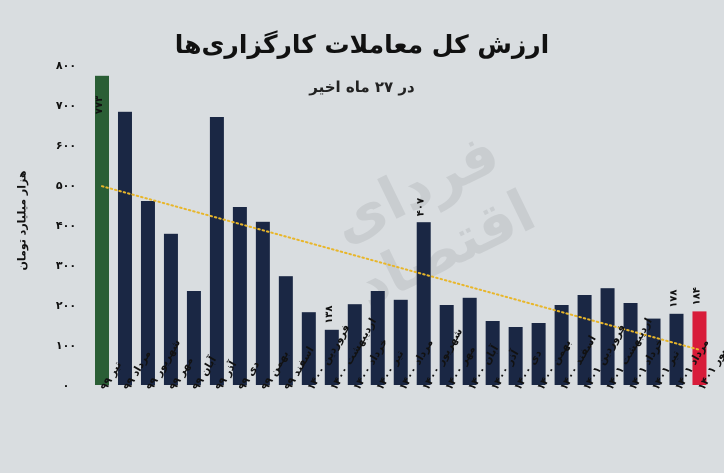  Describe the element at coordinates (66, 385) in the screenshot. I see `y-tick-label: ۰` at that location.